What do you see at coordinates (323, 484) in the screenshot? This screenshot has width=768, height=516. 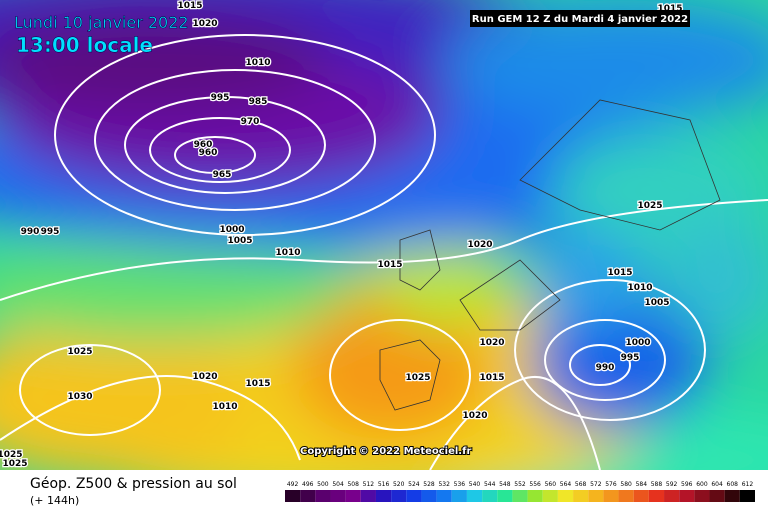 I see `legend-value: 500` at bounding box center [323, 484].